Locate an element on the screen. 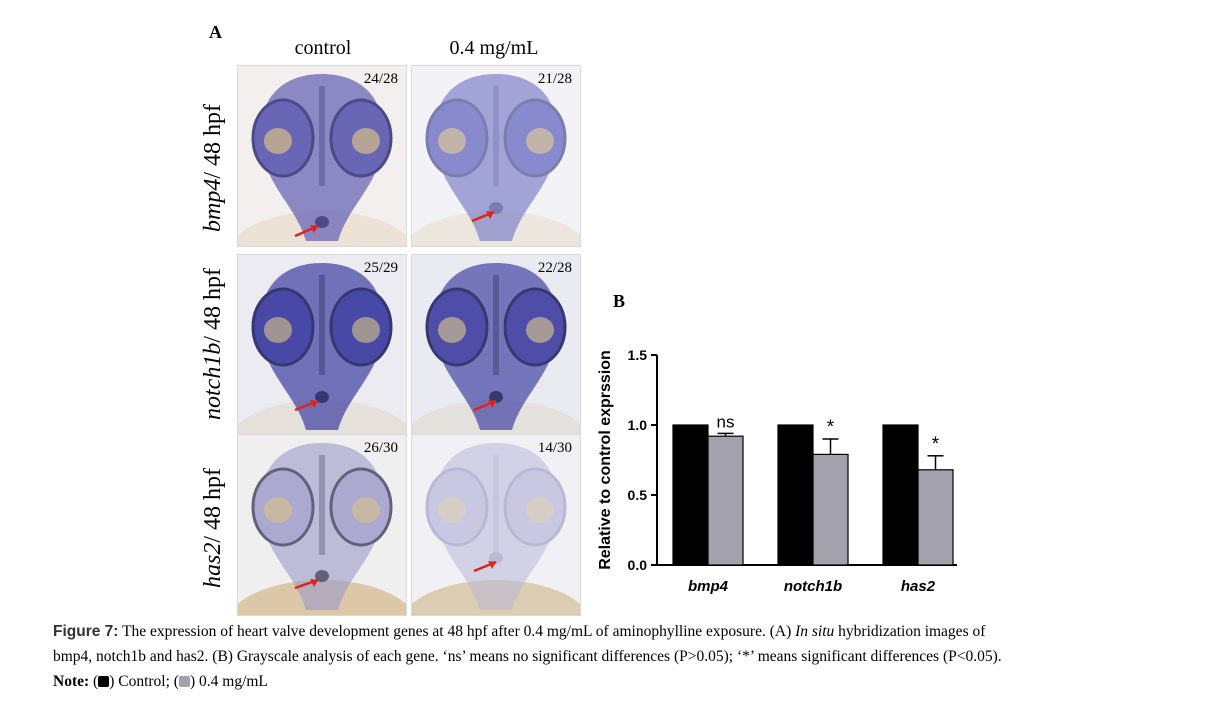 Image resolution: width=1230 pixels, height=704 pixels. embryo-image-bmp4-treated: 21/28 is located at coordinates (496, 156).